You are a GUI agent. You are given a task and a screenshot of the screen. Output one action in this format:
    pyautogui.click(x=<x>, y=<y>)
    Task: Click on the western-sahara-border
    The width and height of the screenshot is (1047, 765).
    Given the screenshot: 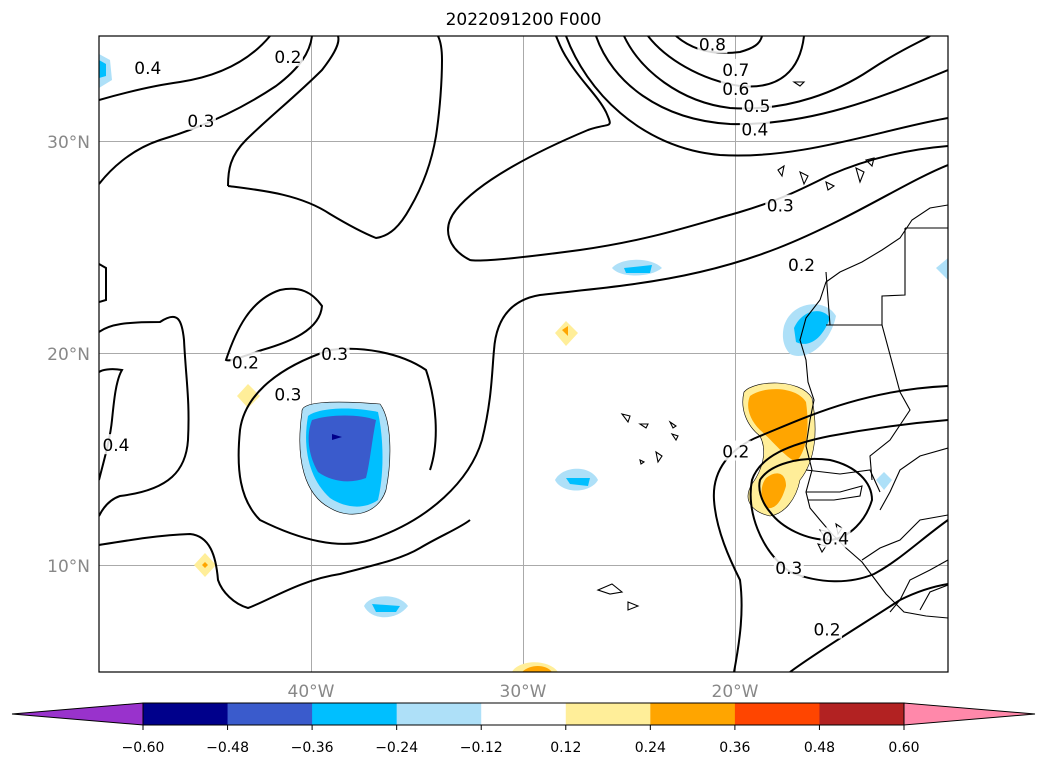 What is the action you would take?
    pyautogui.click(x=828, y=298)
    